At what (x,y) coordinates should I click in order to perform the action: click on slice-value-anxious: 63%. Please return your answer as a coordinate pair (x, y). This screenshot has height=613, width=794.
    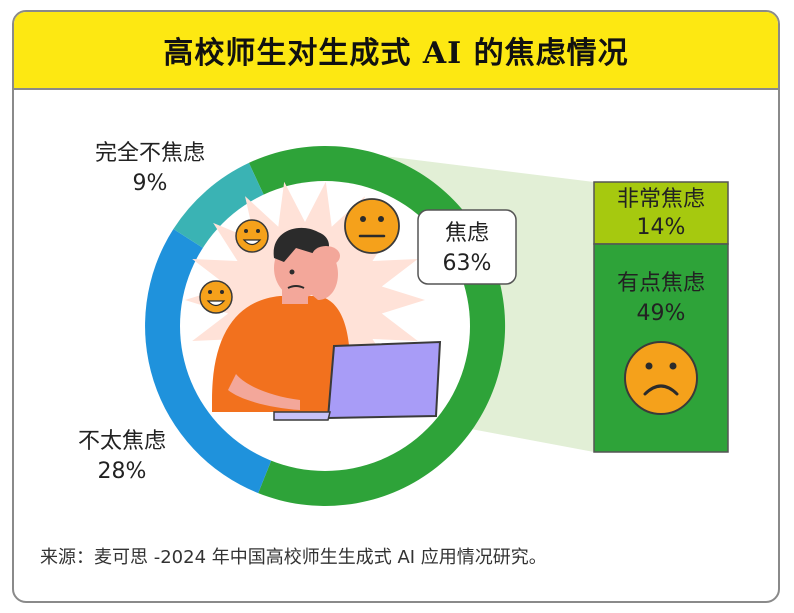
    Looking at the image, I should click on (467, 263).